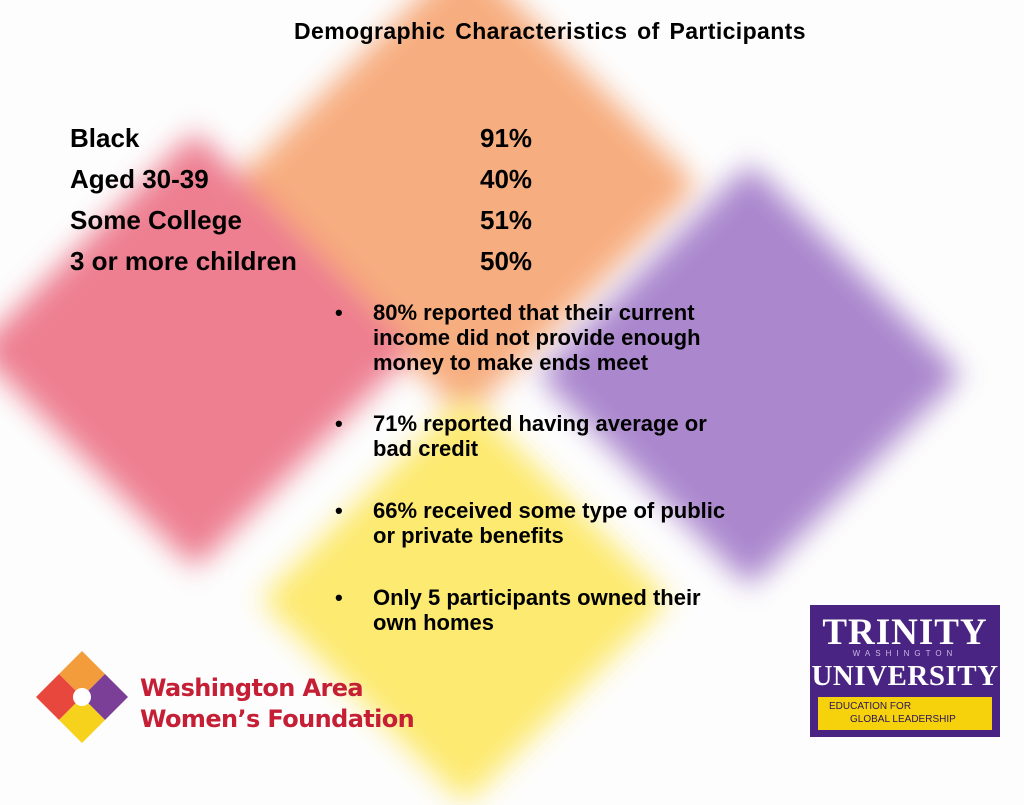 The image size is (1024, 805). I want to click on stat-label: Black, so click(105, 138).